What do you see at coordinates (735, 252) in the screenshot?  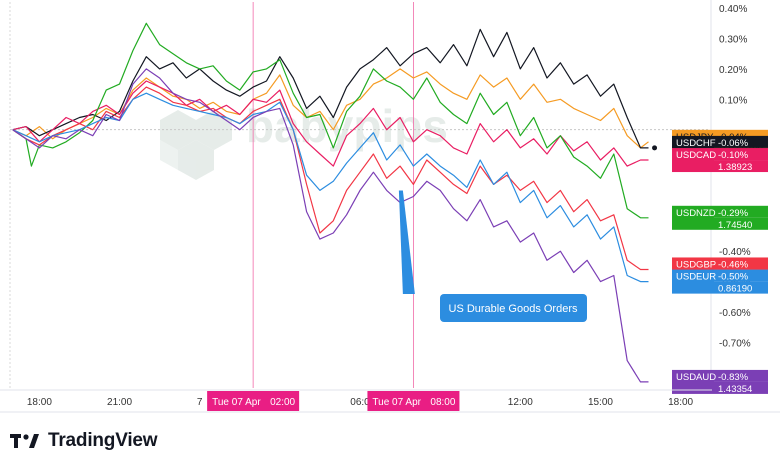 I see `y-tick-label: -0.40%` at bounding box center [735, 252].